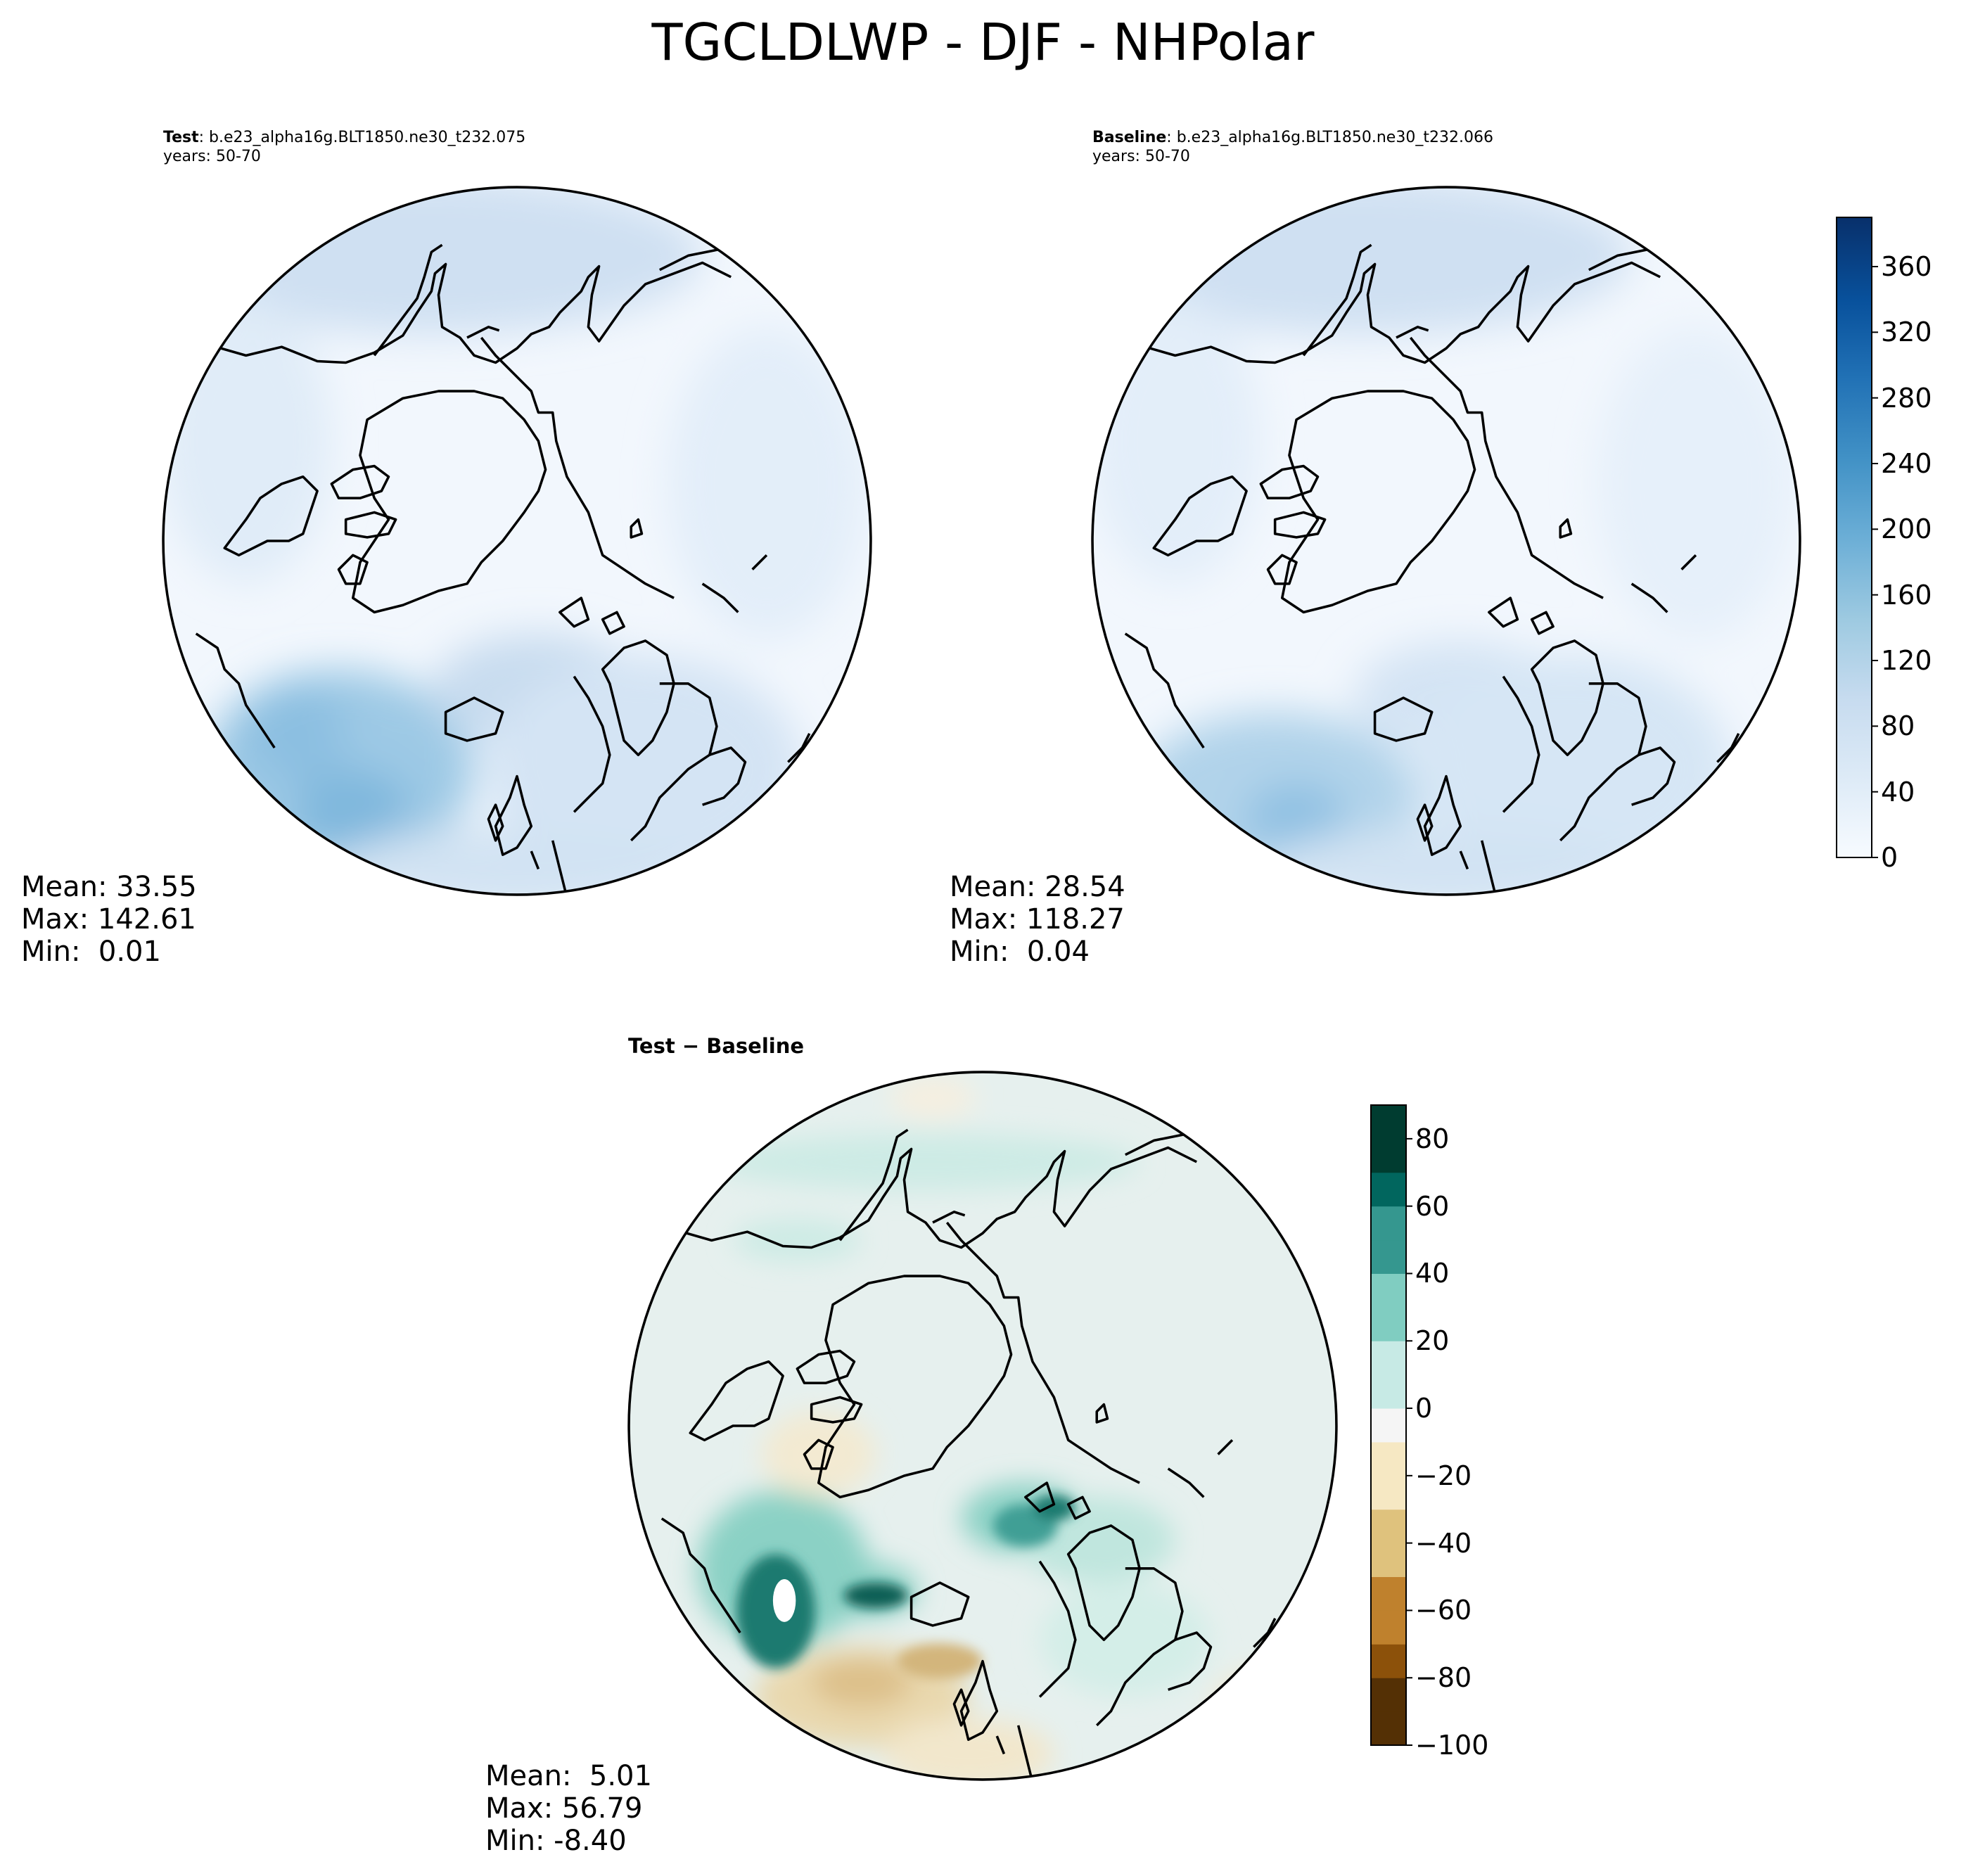 The width and height of the screenshot is (1966, 1876). I want to click on baseline-min: Min: 0.04, so click(1020, 952).